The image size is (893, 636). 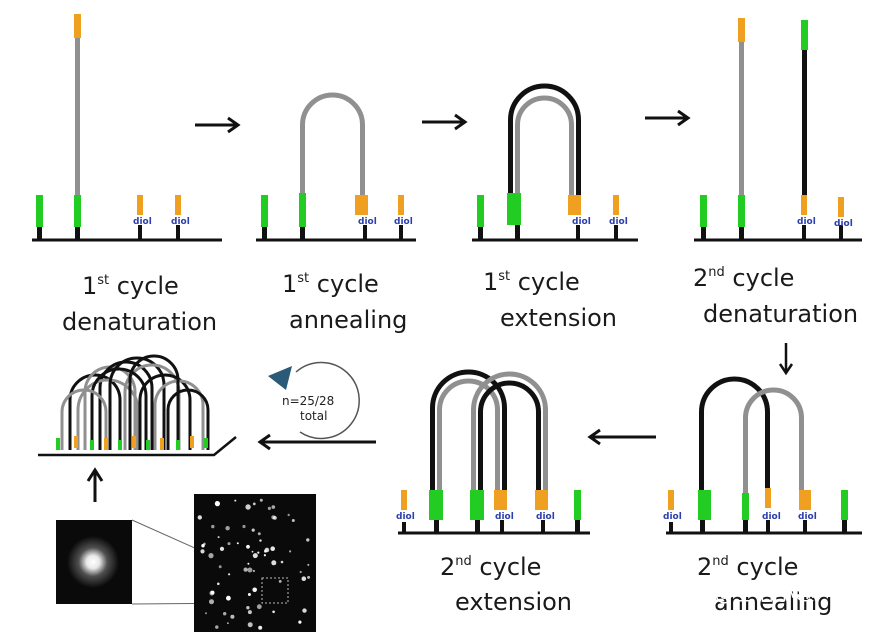 What do you see at coordinates (773, 602) in the screenshot?
I see `panel-label-step: annealing` at bounding box center [773, 602].